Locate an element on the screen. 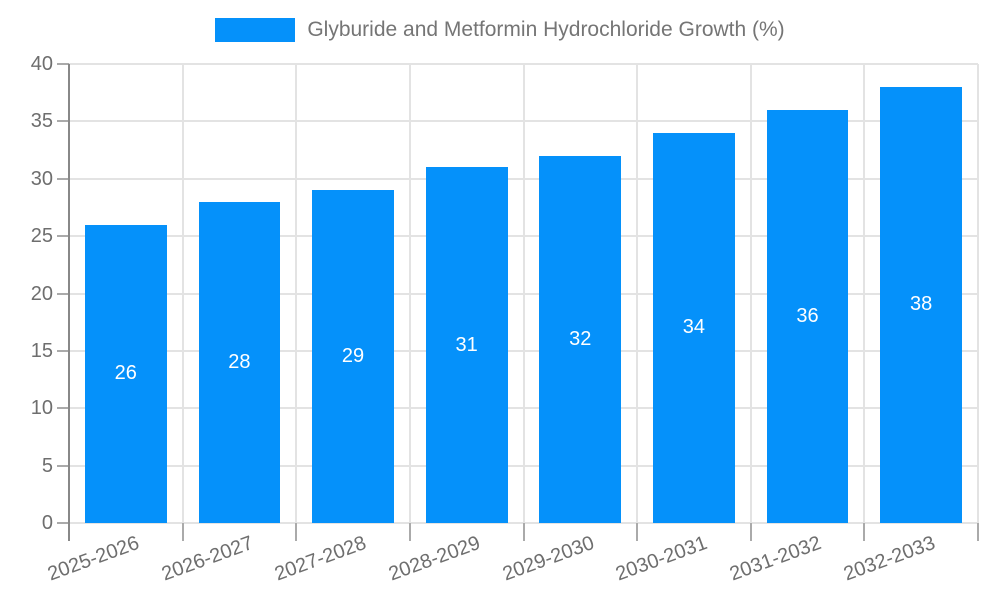  y-tick-label: 5 is located at coordinates (47, 465).